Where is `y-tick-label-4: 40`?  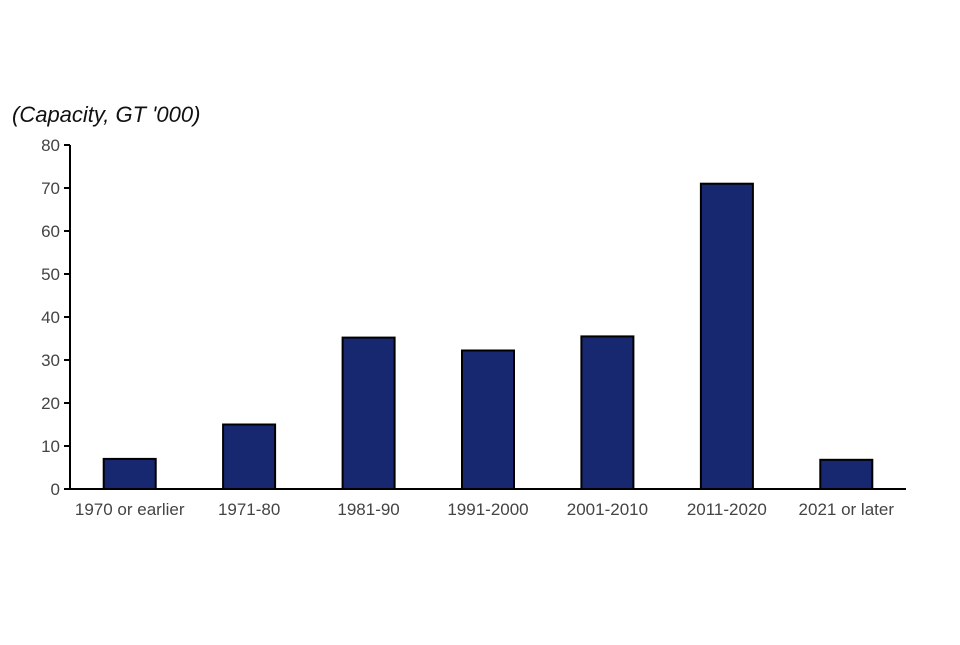 y-tick-label-4: 40 is located at coordinates (50, 317).